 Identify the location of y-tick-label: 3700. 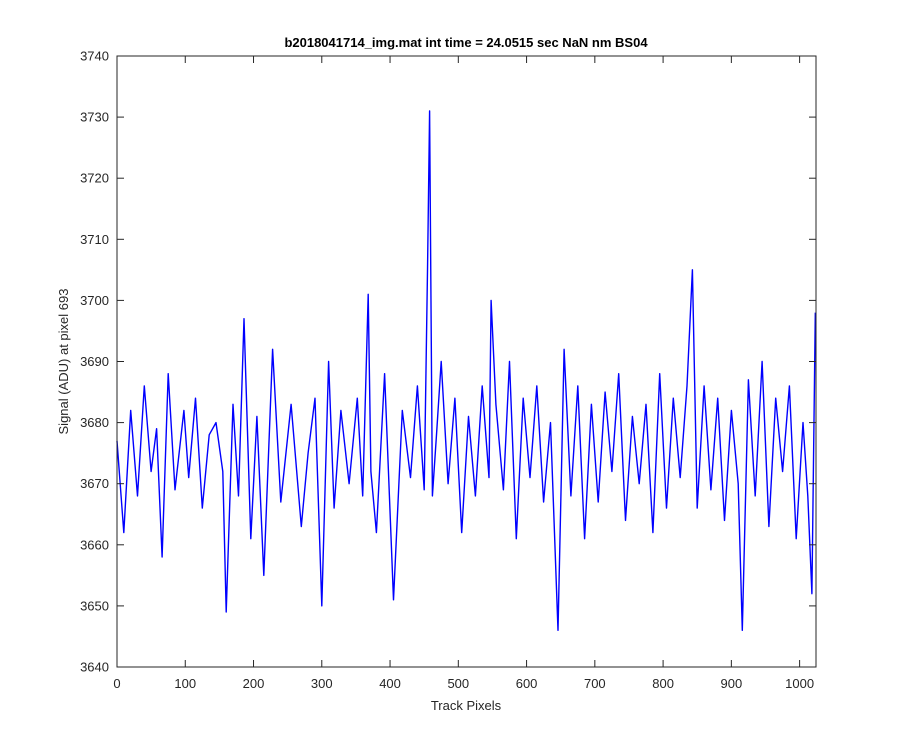
(94, 300).